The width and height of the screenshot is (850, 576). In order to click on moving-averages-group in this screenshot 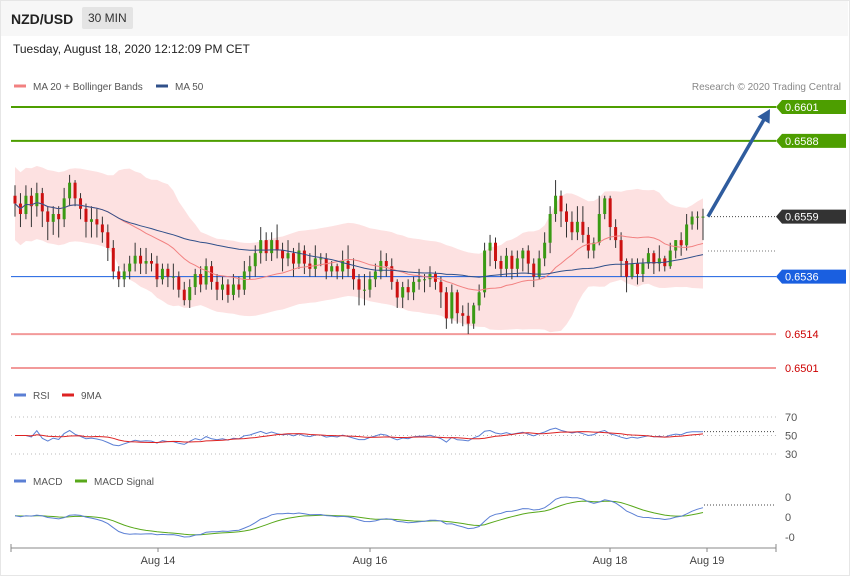, I will do `click(359, 246)`.